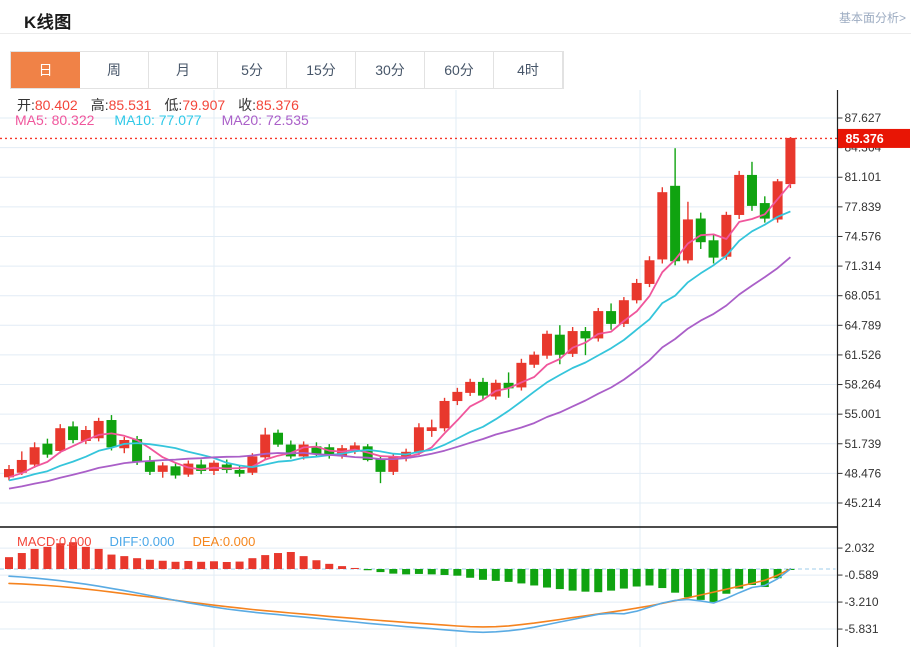 This screenshot has width=911, height=647. I want to click on macd-legend-1-value: 0.000, so click(158, 541).